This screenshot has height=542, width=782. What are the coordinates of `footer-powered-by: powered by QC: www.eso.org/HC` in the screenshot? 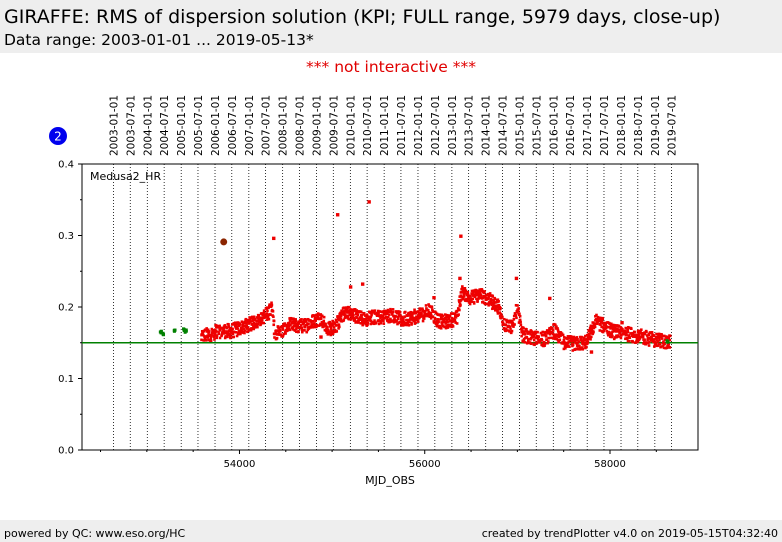 It's located at (95, 533).